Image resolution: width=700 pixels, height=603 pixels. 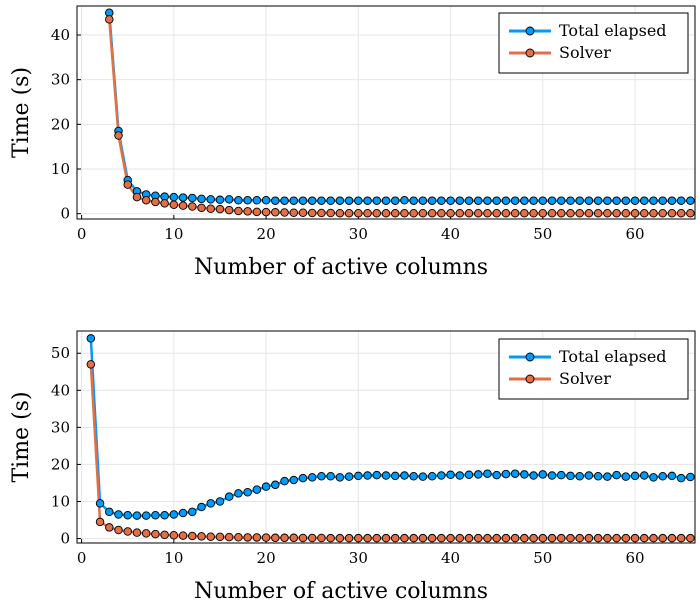 I want to click on legend: Total elapsed Solver, so click(x=593, y=369).